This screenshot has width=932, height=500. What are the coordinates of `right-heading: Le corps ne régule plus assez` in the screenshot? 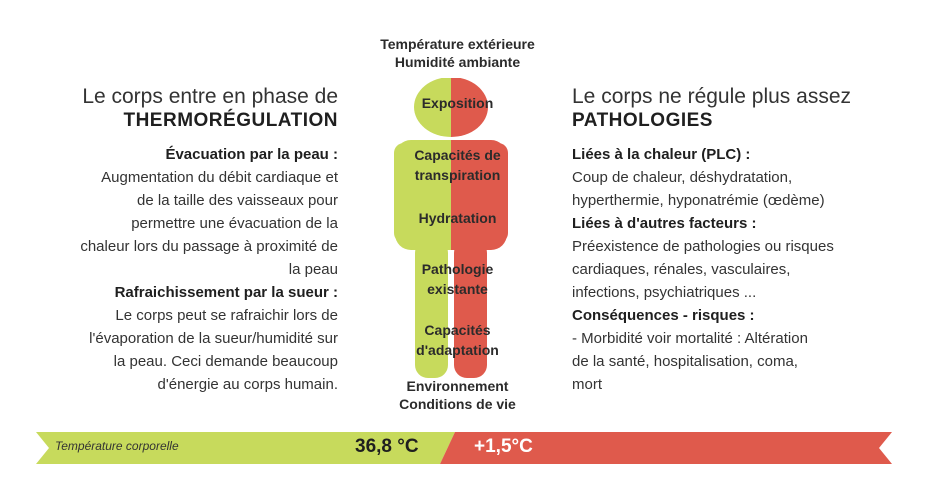 It's located at (711, 96).